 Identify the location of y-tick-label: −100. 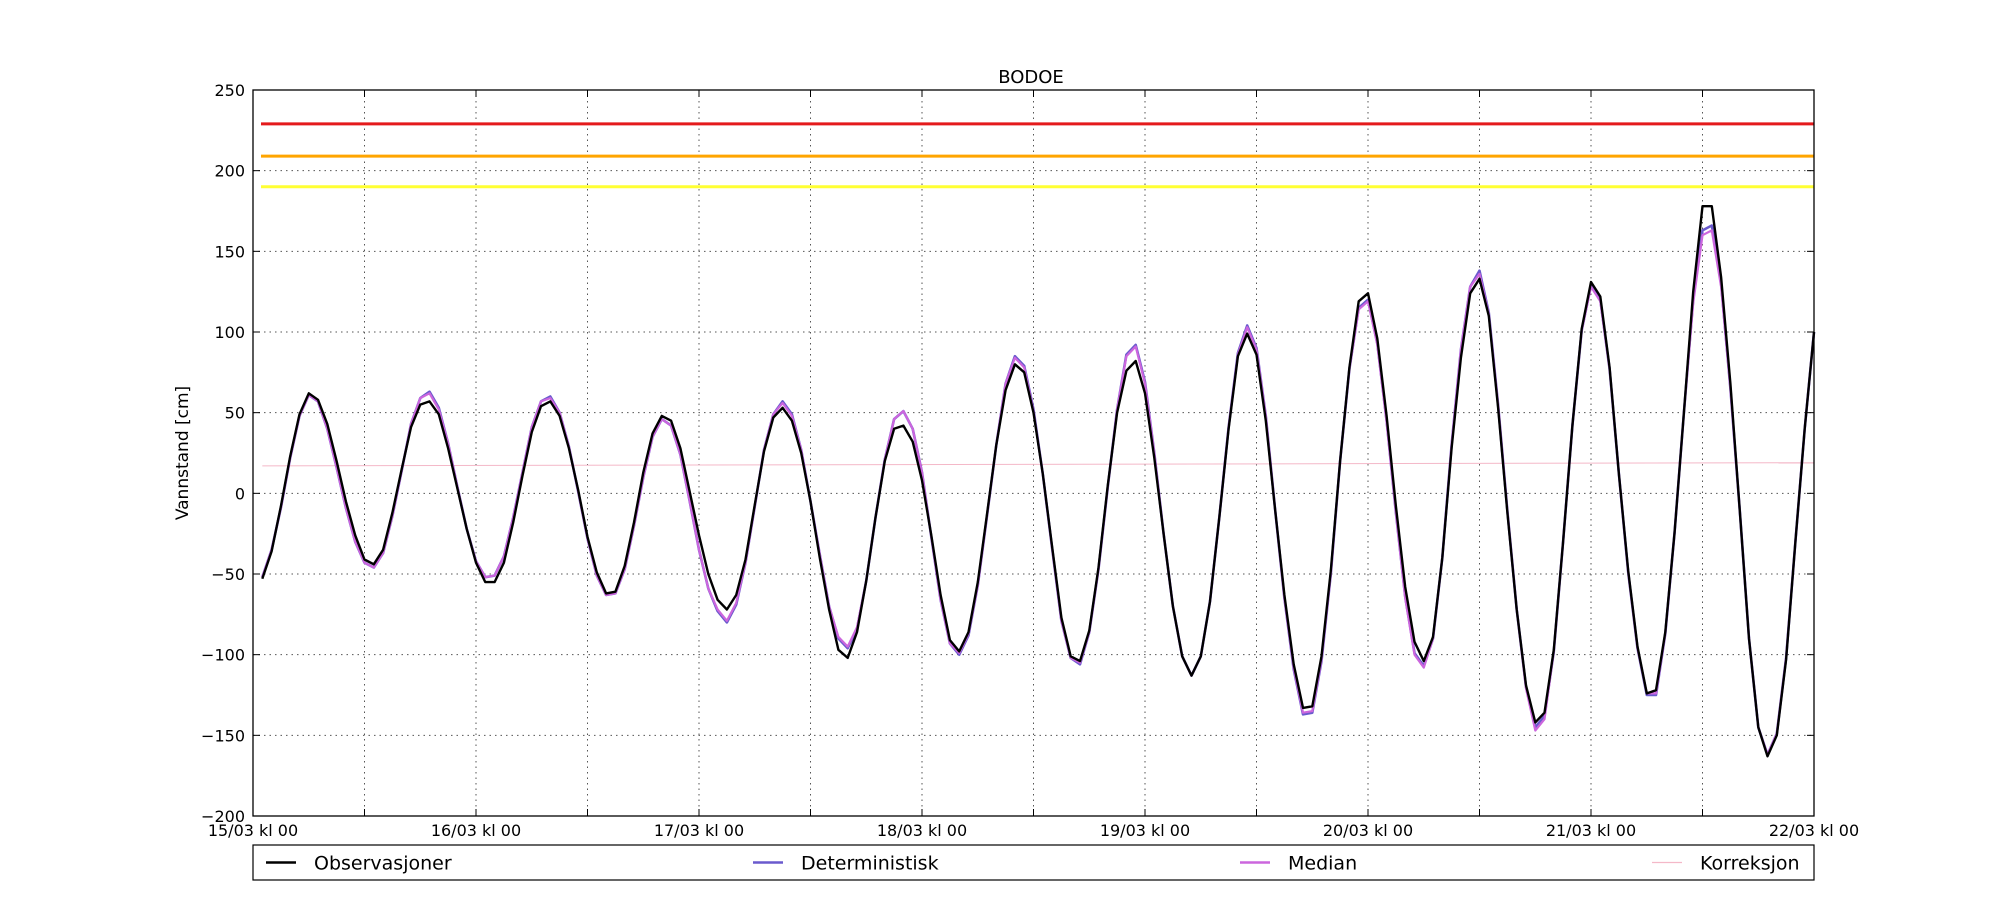
(223, 655).